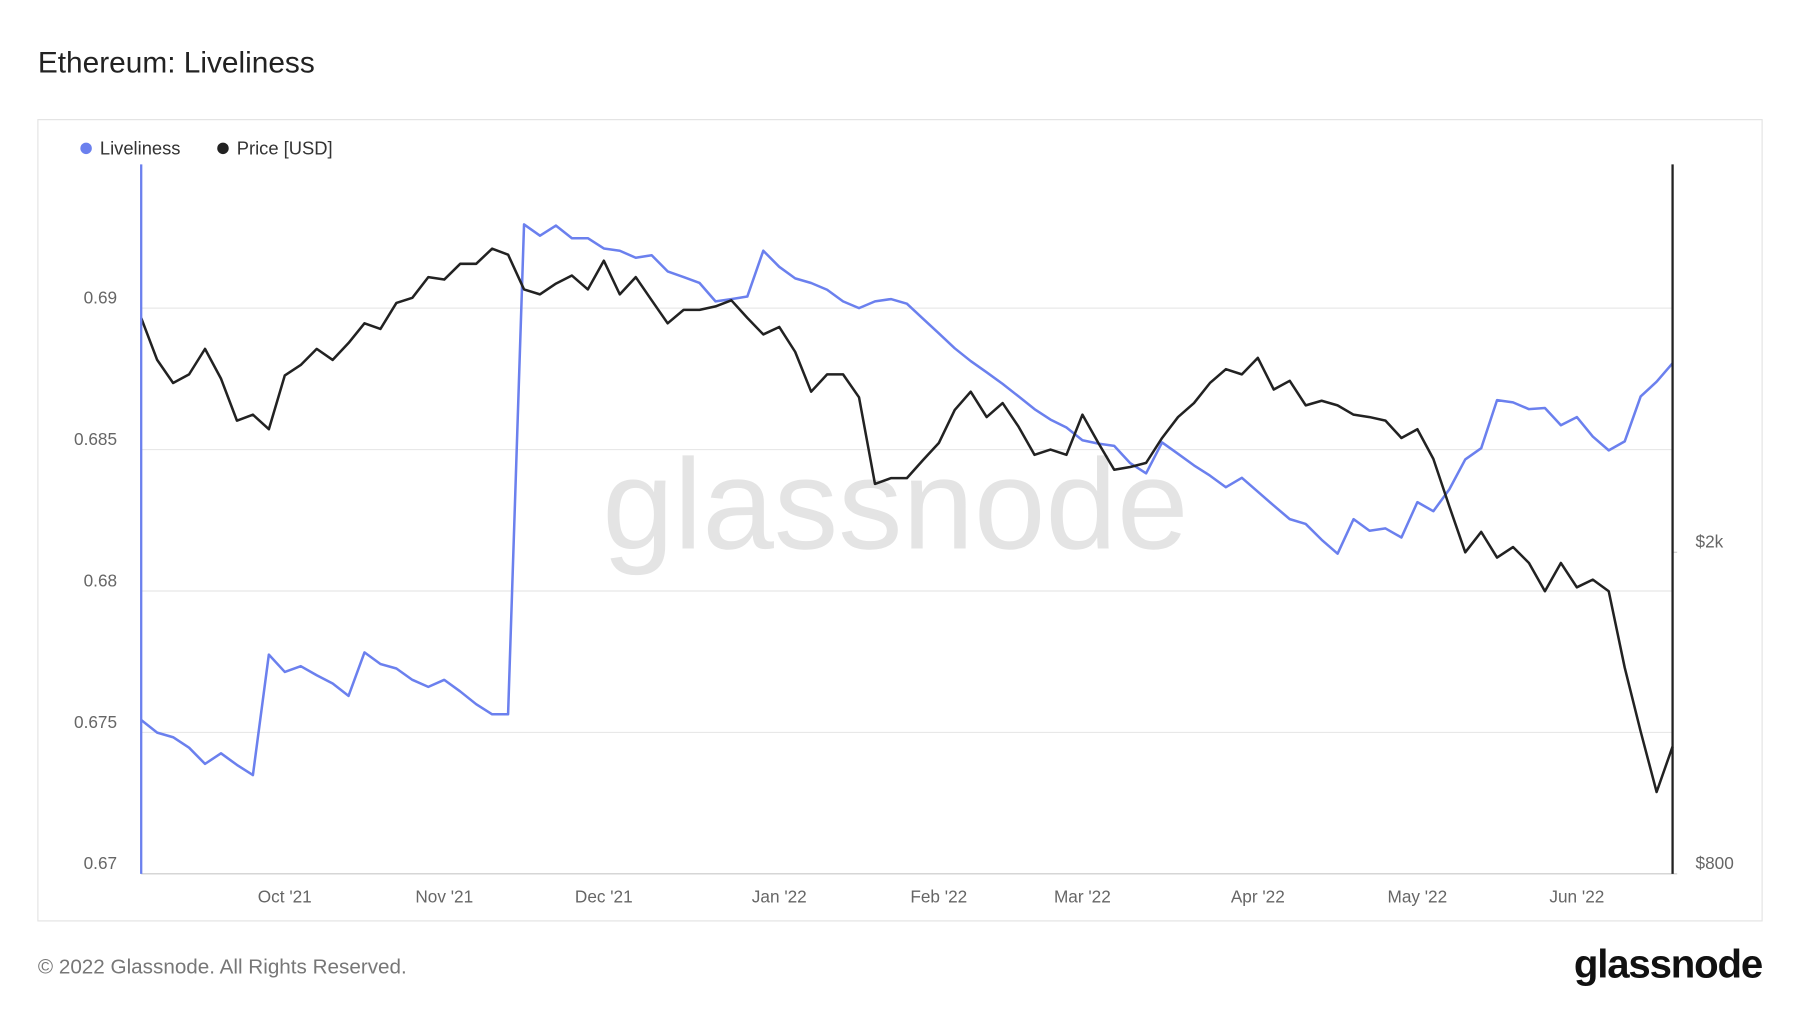 This screenshot has height=1013, width=1800. I want to click on y-tick-label: 0.68, so click(100, 580).